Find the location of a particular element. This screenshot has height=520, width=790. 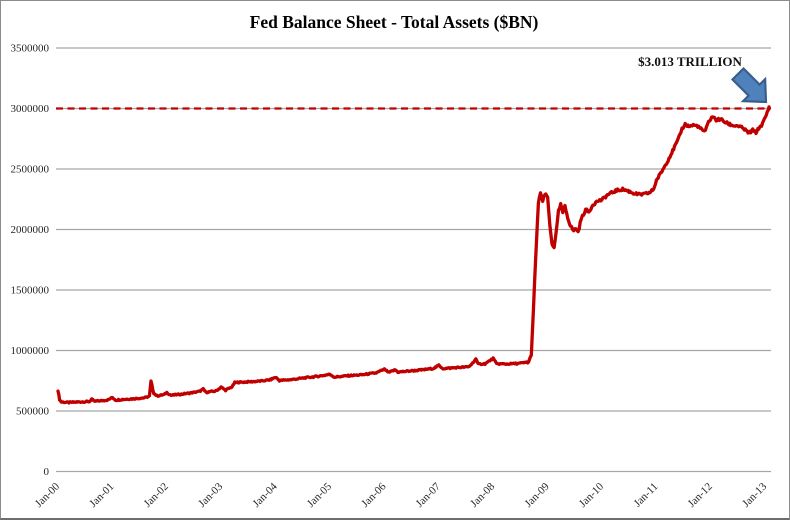

x-tick-label: Jan-11 is located at coordinates (646, 495).